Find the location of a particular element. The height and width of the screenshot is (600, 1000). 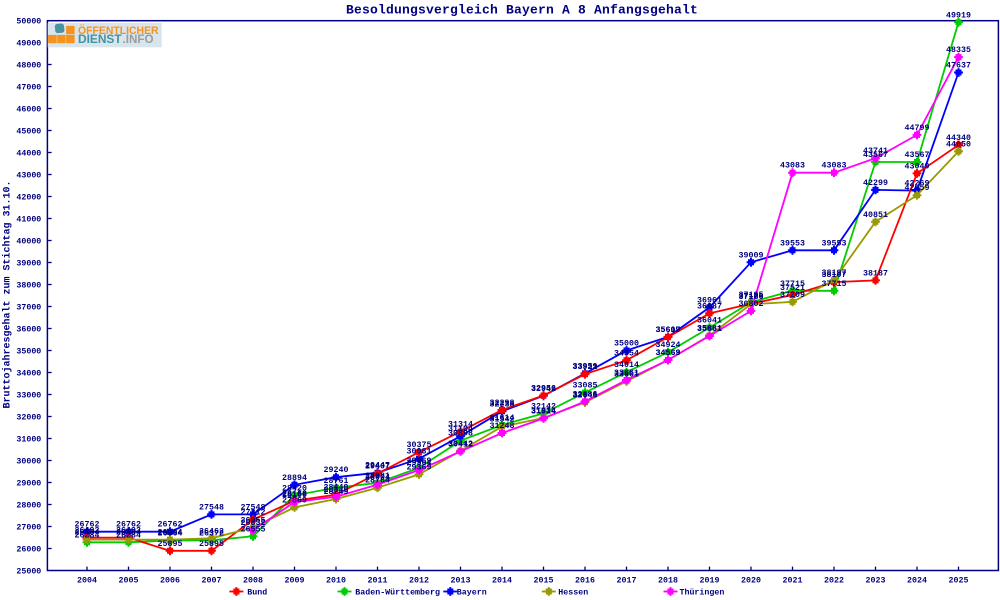

svg-text: 29240 is located at coordinates (336, 470).